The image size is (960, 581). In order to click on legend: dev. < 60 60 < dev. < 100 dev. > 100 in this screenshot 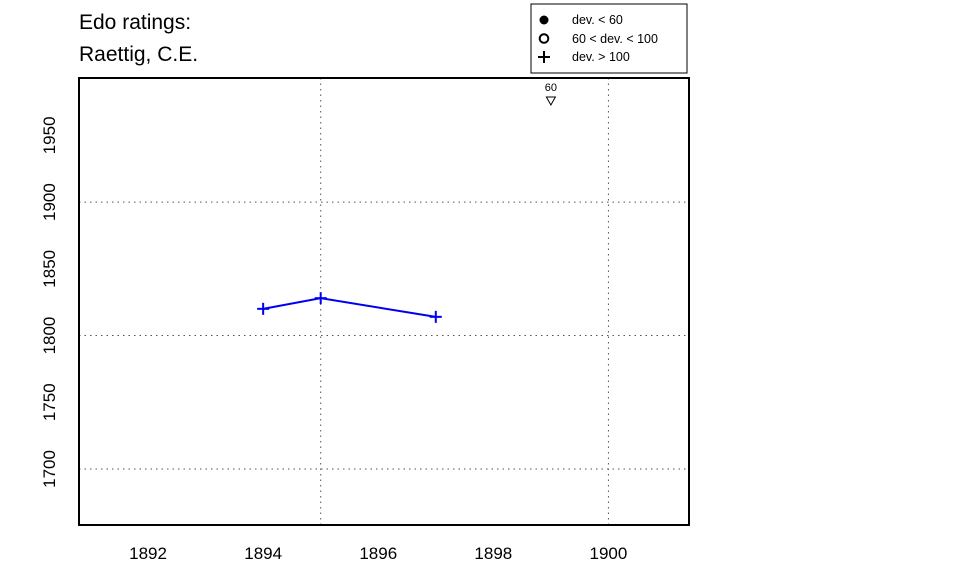, I will do `click(609, 38)`.